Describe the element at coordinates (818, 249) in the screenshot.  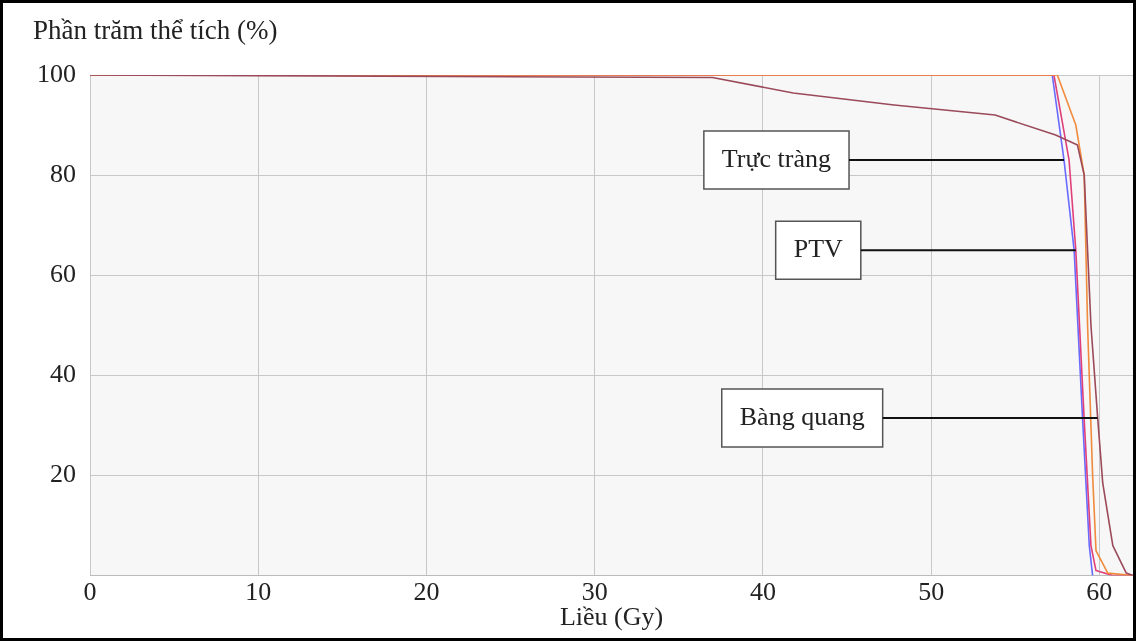
I see `annotation: PTV` at that location.